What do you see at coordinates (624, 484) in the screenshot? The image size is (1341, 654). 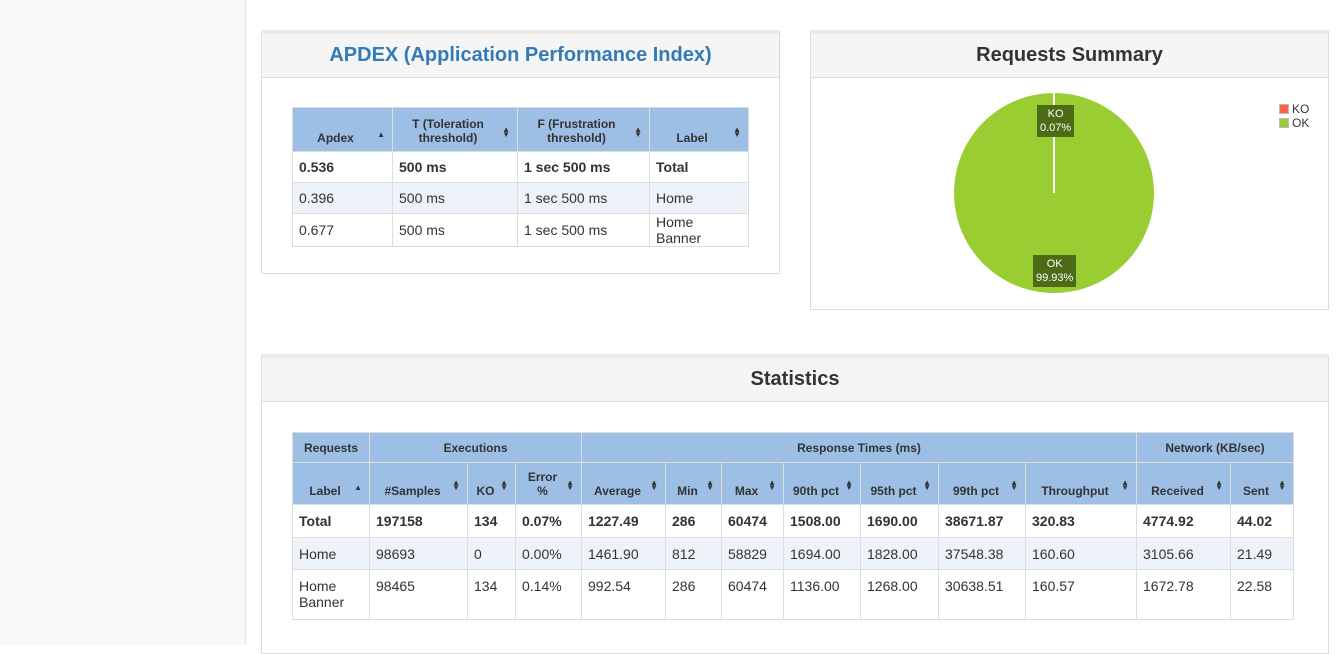 I see `stats-header-average: Average▲▼` at bounding box center [624, 484].